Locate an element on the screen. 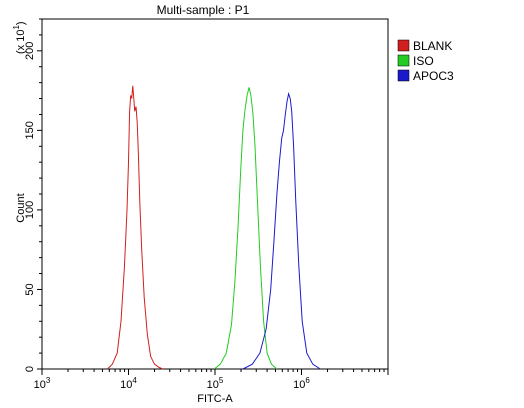  x-tick-label: 10⁶ is located at coordinates (301, 383).